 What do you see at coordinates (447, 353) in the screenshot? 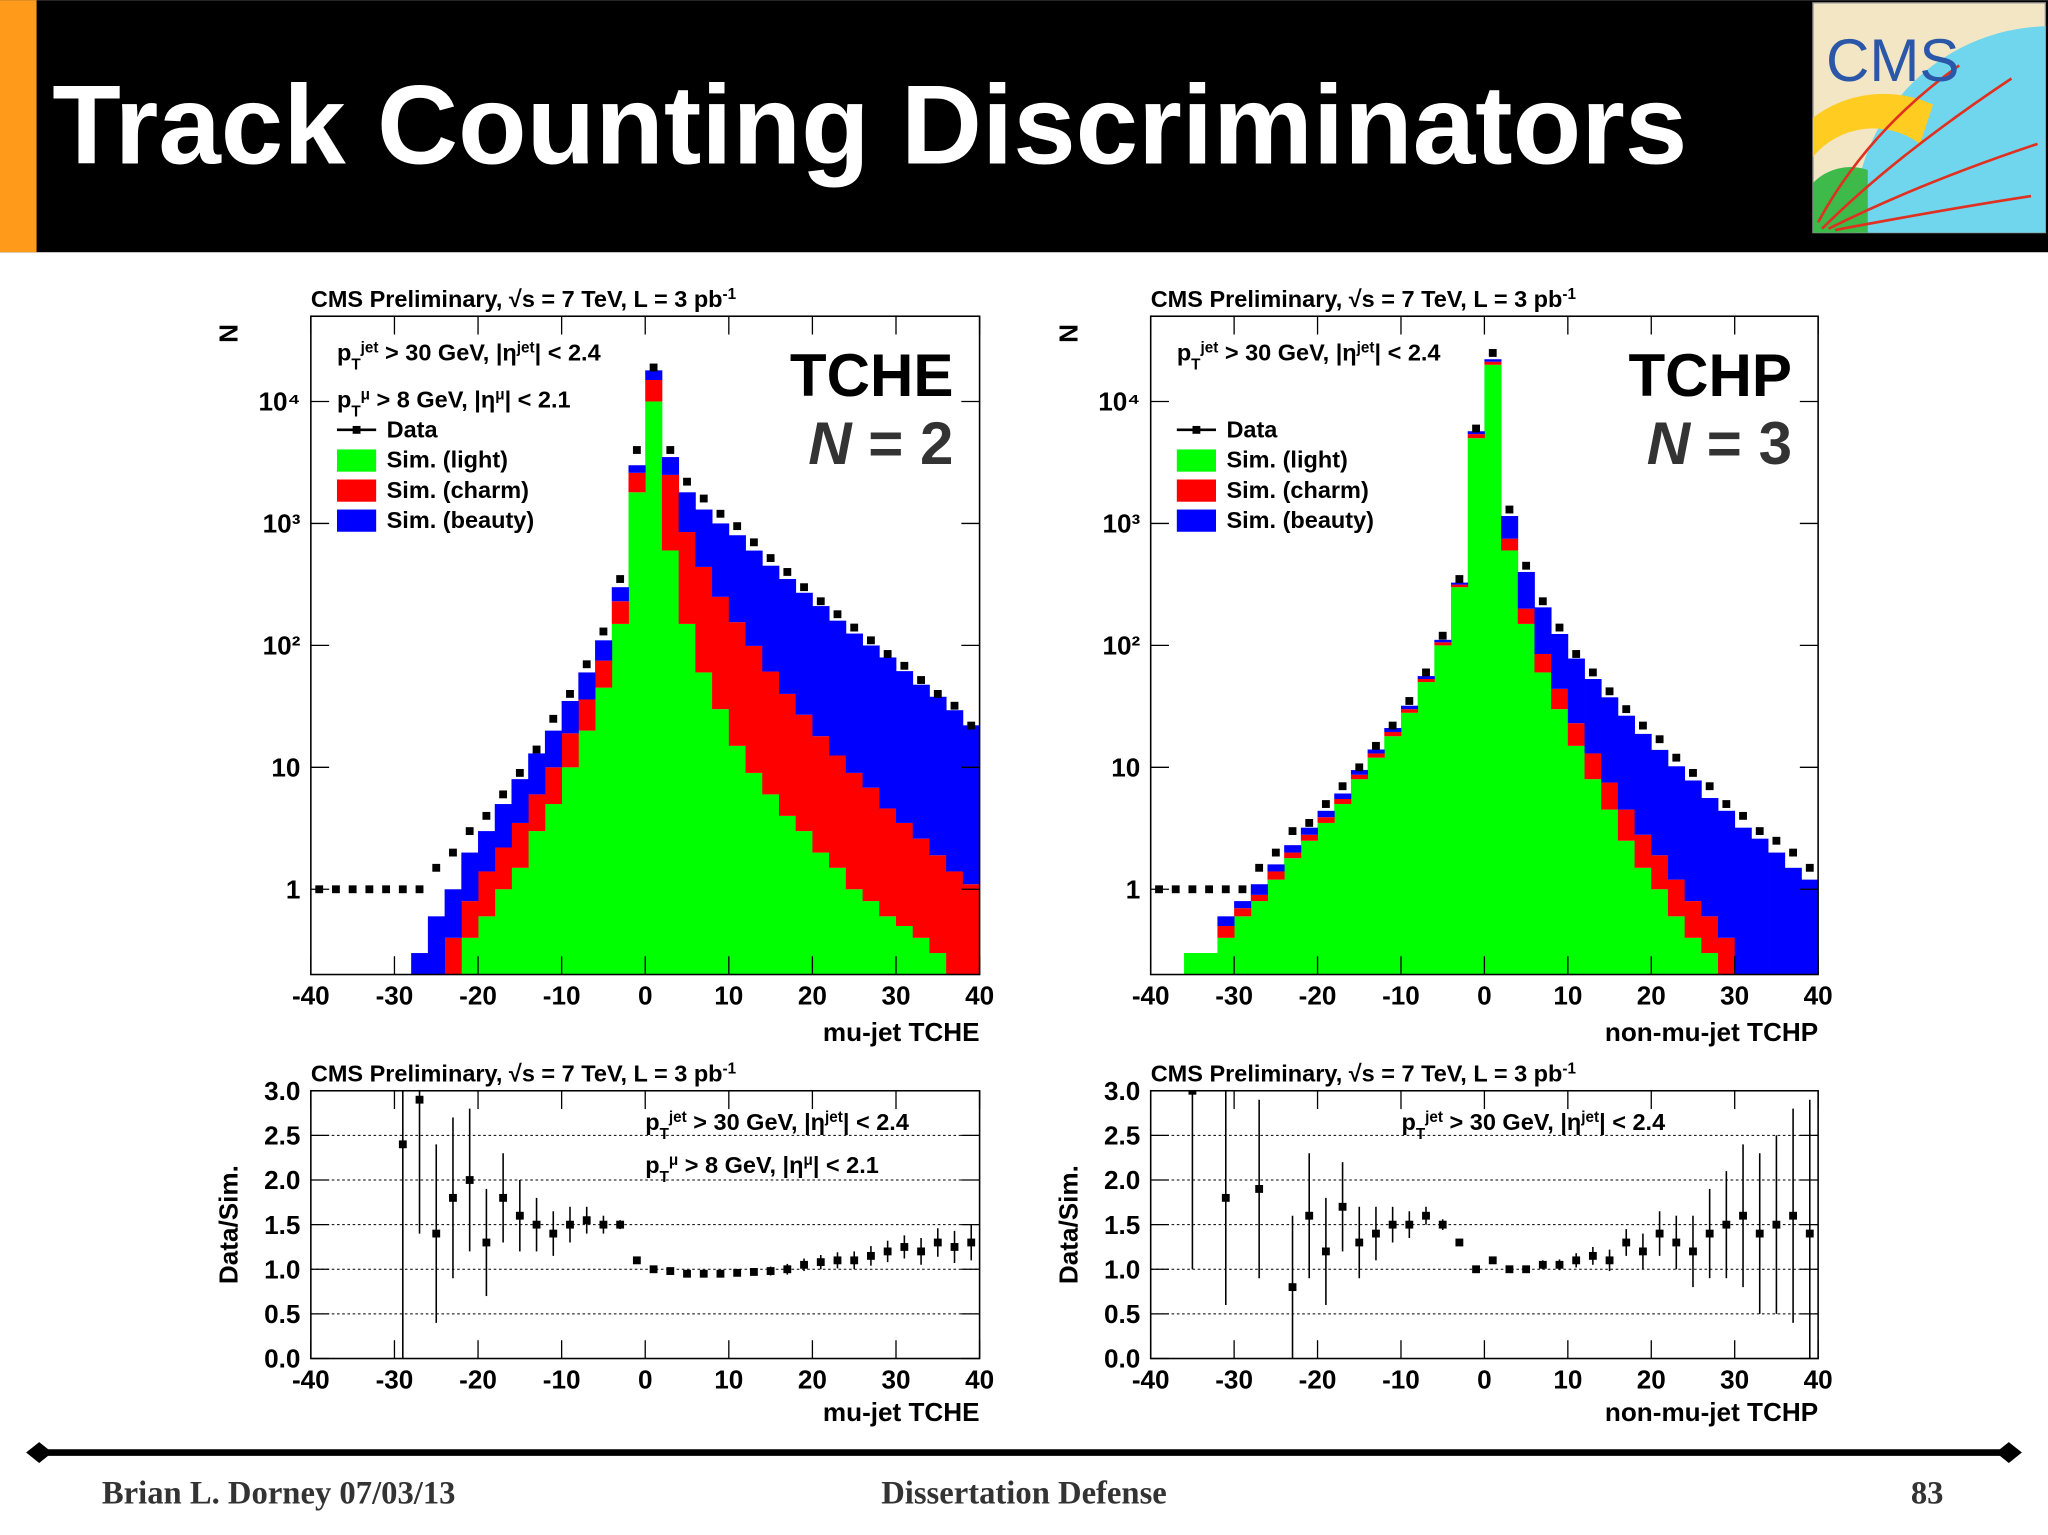
I see `text-part: > 30 GeV, |η` at bounding box center [447, 353].